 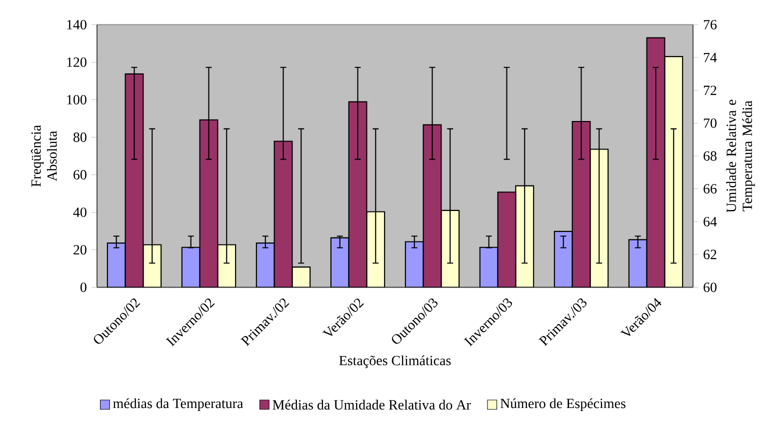 What do you see at coordinates (76, 99) in the screenshot?
I see `y-tick-label: 100` at bounding box center [76, 99].